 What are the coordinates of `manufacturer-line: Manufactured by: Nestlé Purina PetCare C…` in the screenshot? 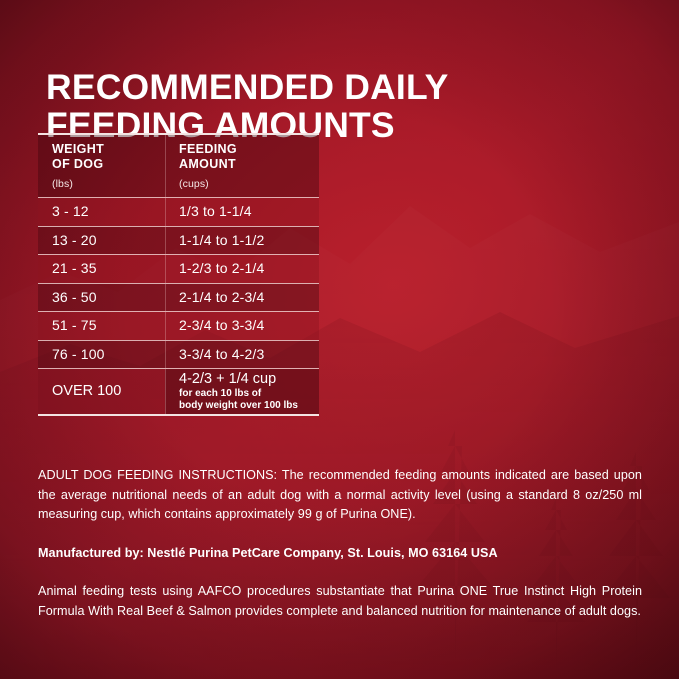 It's located at (268, 552).